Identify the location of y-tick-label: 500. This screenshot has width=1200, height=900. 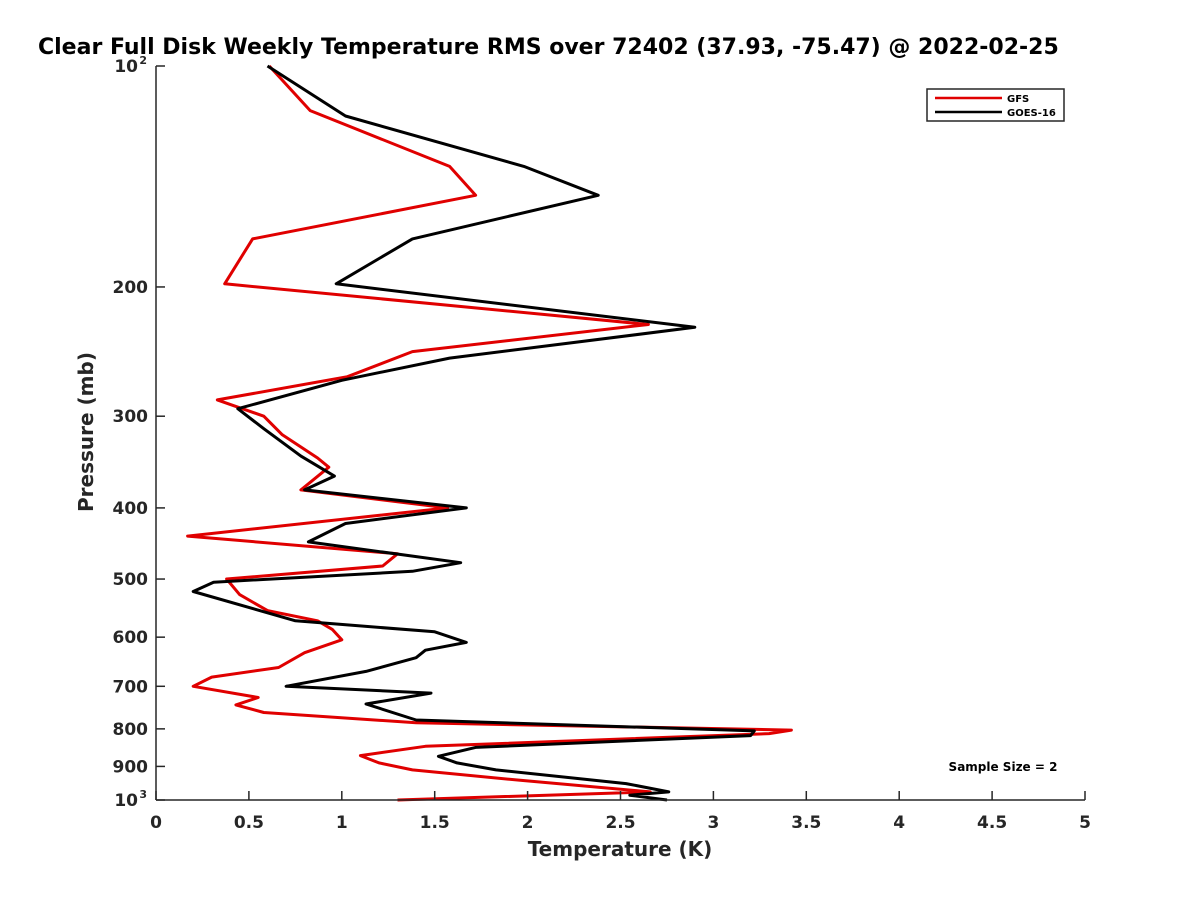
(131, 580).